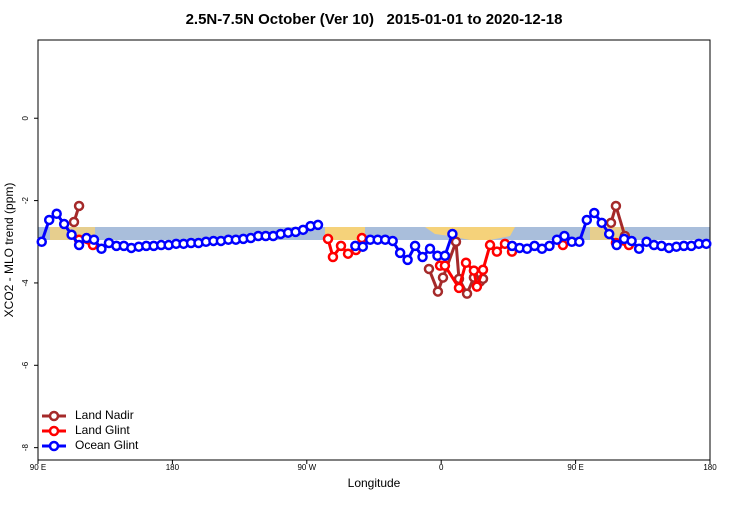  What do you see at coordinates (306, 467) in the screenshot?
I see `x-tick-label: 90 W` at bounding box center [306, 467].